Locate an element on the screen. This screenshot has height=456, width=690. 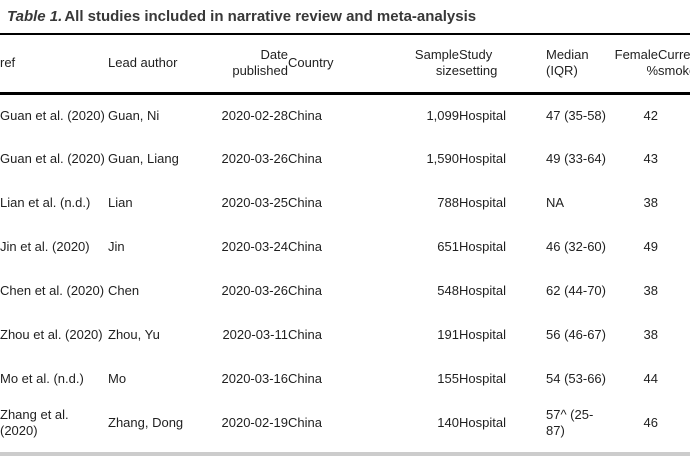
column-header-ref: ref is located at coordinates (54, 65).